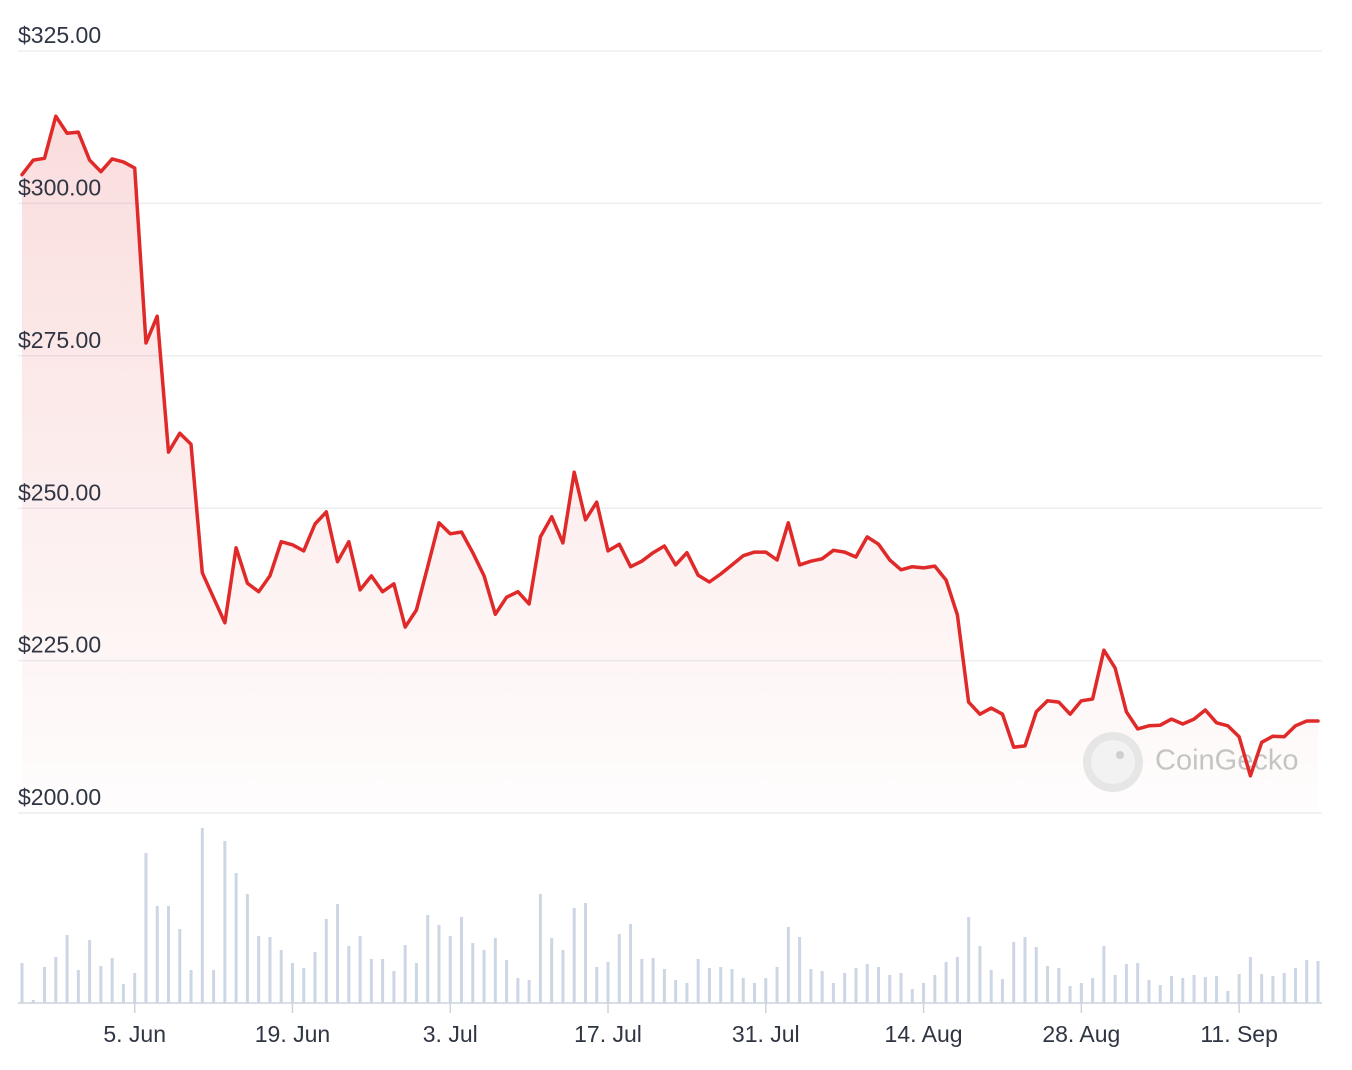 The height and width of the screenshot is (1070, 1352). What do you see at coordinates (608, 1034) in the screenshot?
I see `x-tick-label: 17. Jul` at bounding box center [608, 1034].